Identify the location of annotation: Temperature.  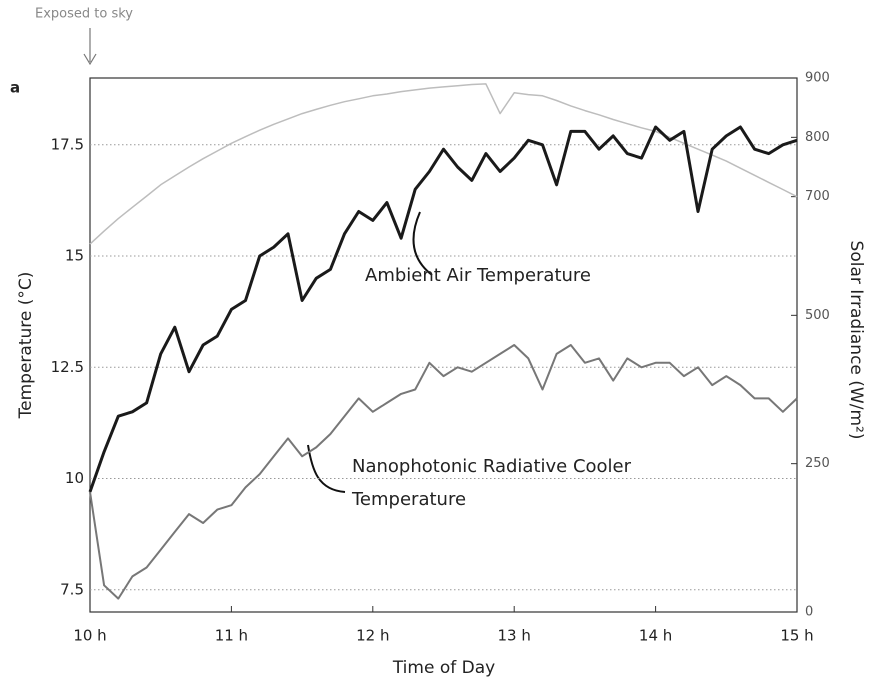
(408, 499).